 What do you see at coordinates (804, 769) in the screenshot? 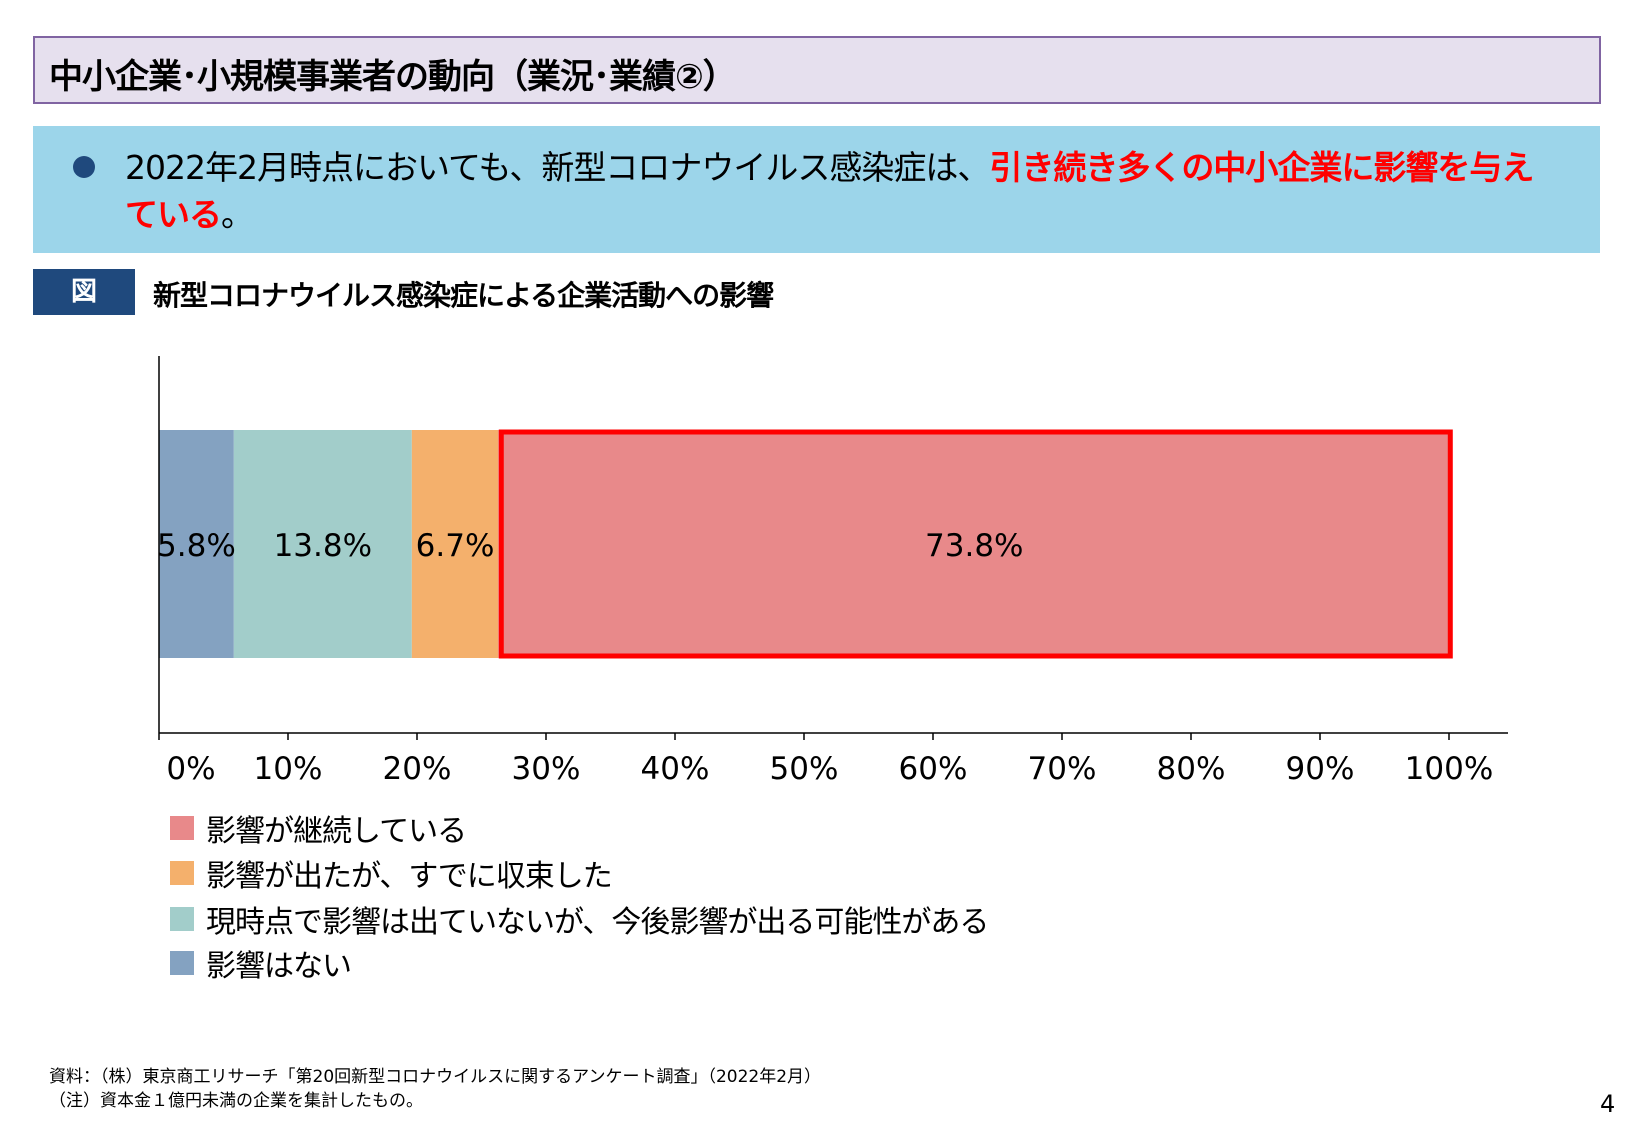
I see `x-tick-label: 50%` at bounding box center [804, 769].